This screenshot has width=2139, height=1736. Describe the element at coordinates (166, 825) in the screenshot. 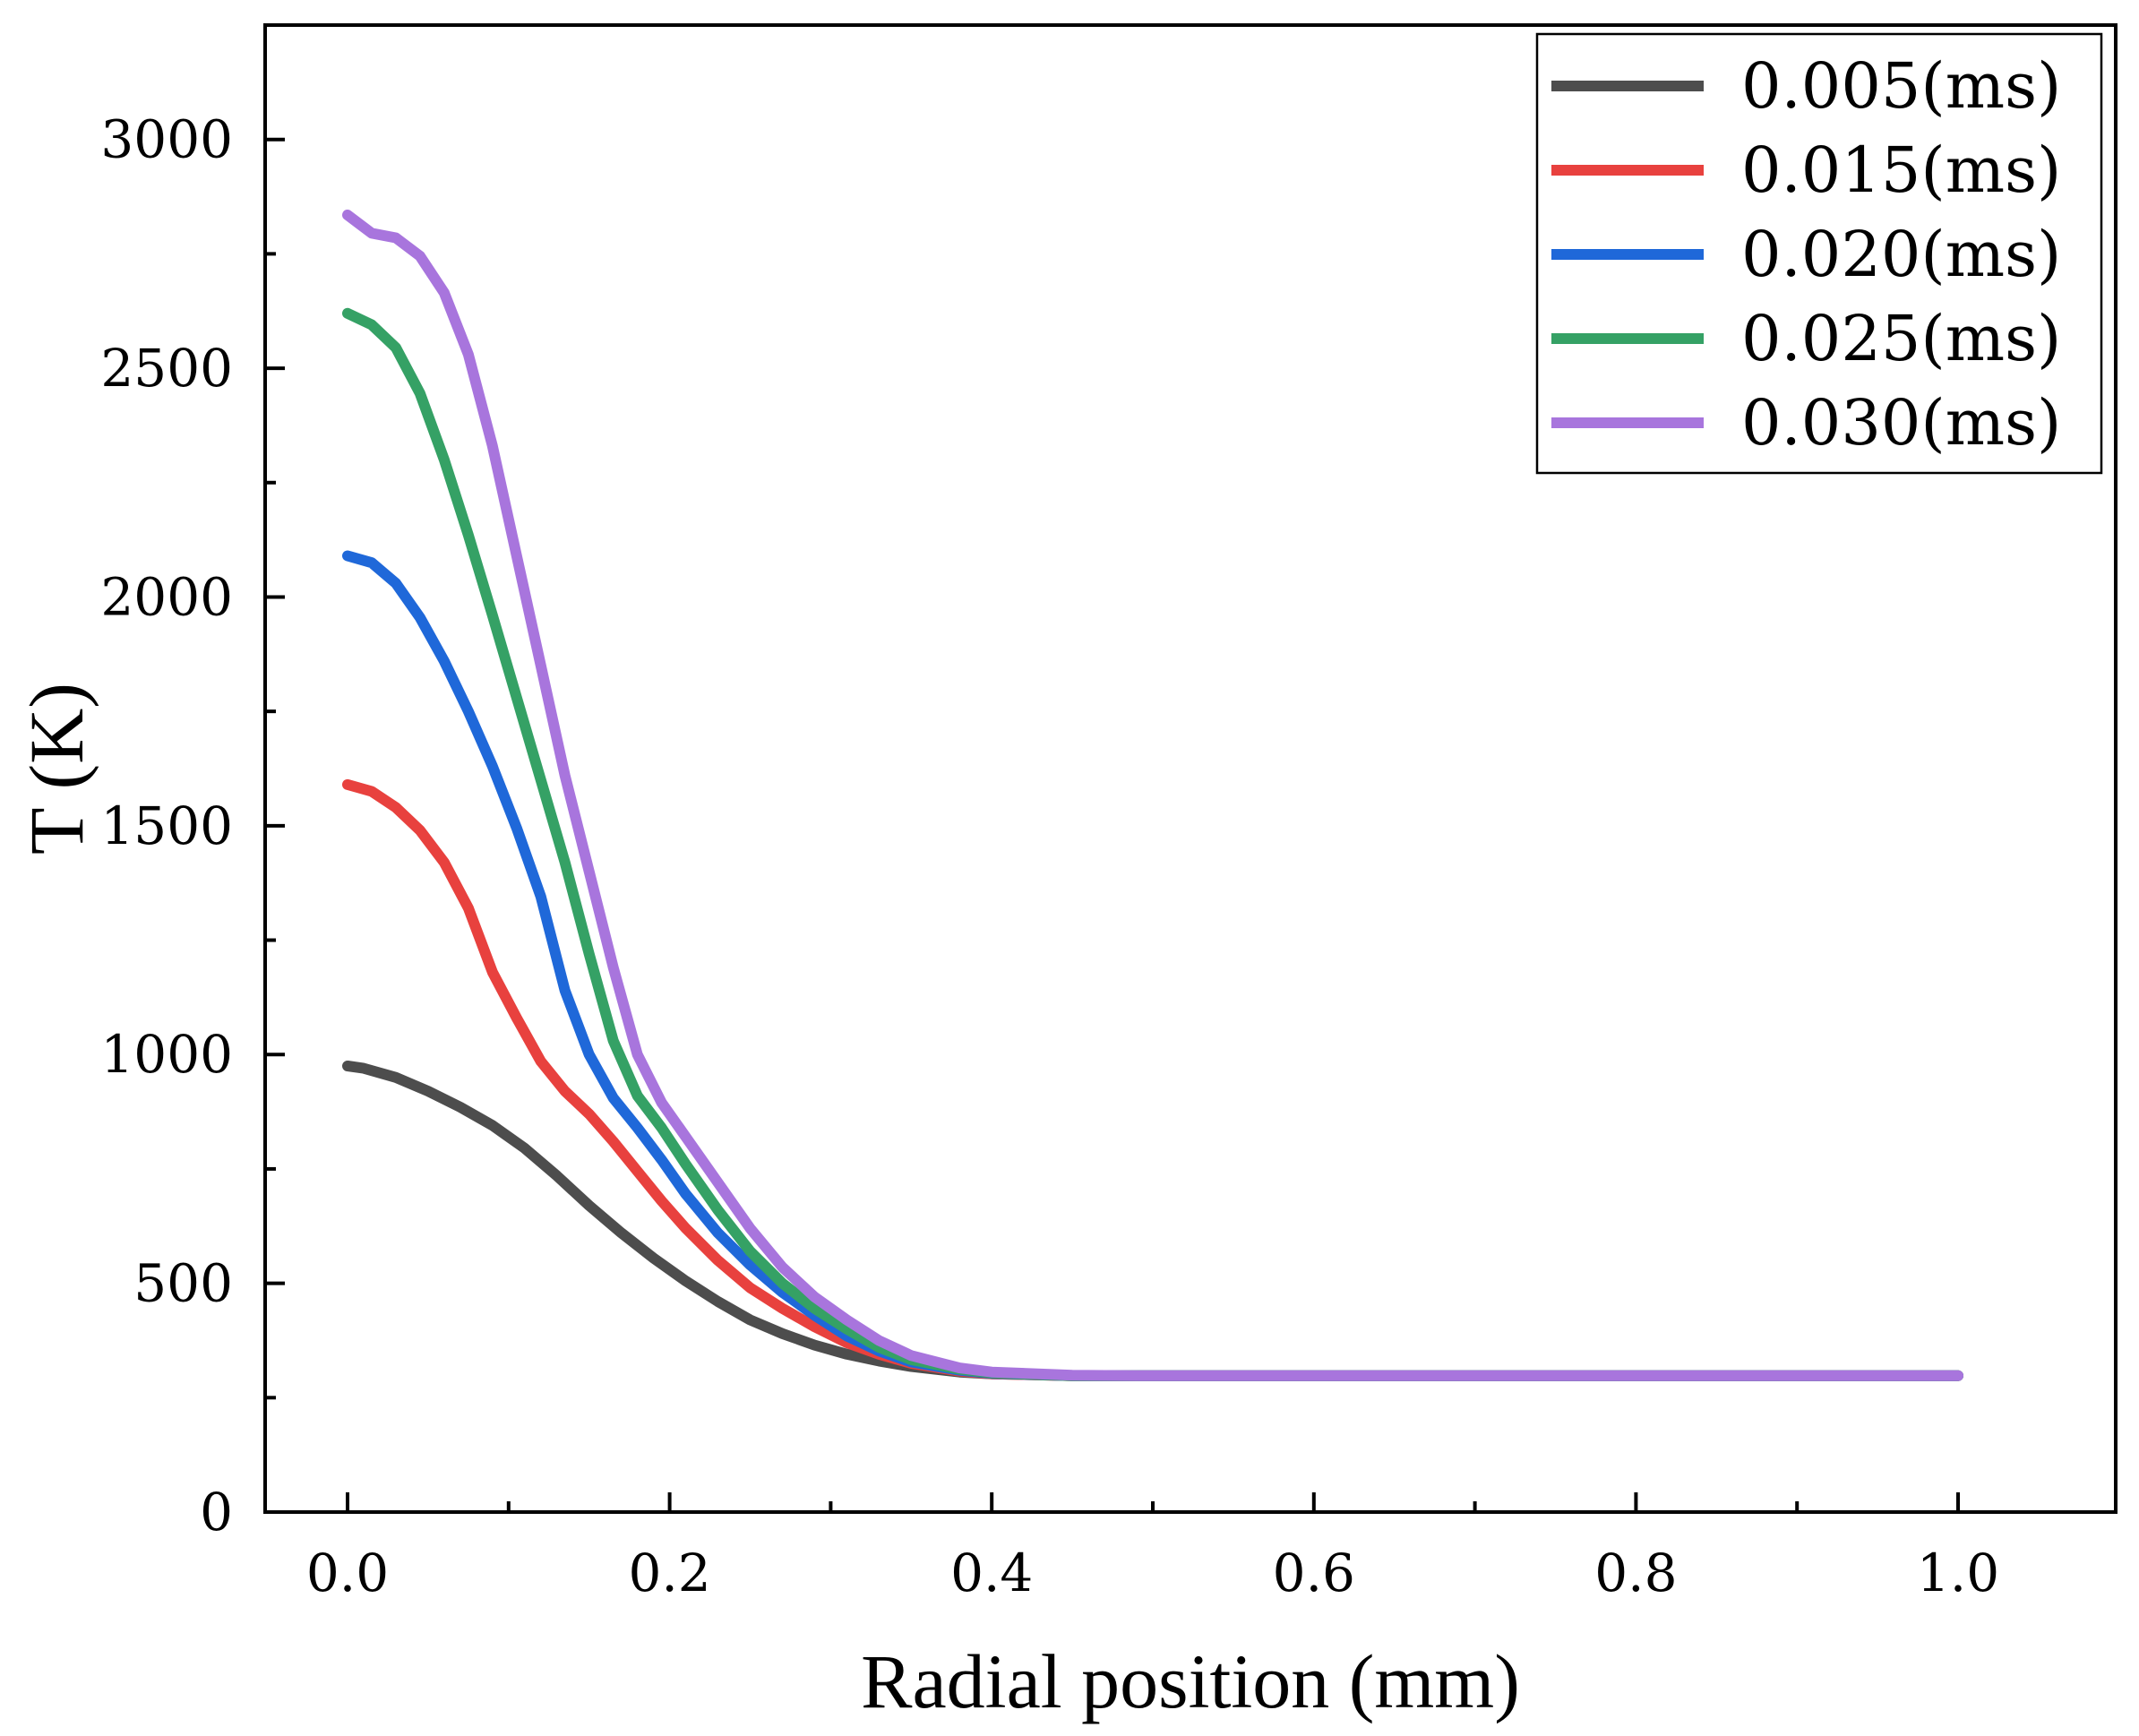

I see `y-tick-label: 1500` at that location.